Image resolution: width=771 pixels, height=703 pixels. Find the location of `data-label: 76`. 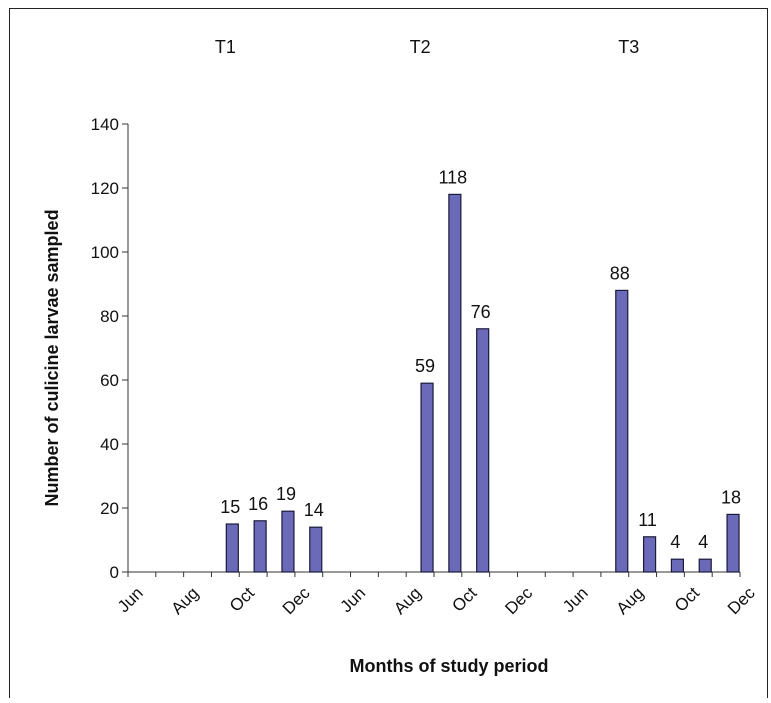

data-label: 76 is located at coordinates (481, 312).